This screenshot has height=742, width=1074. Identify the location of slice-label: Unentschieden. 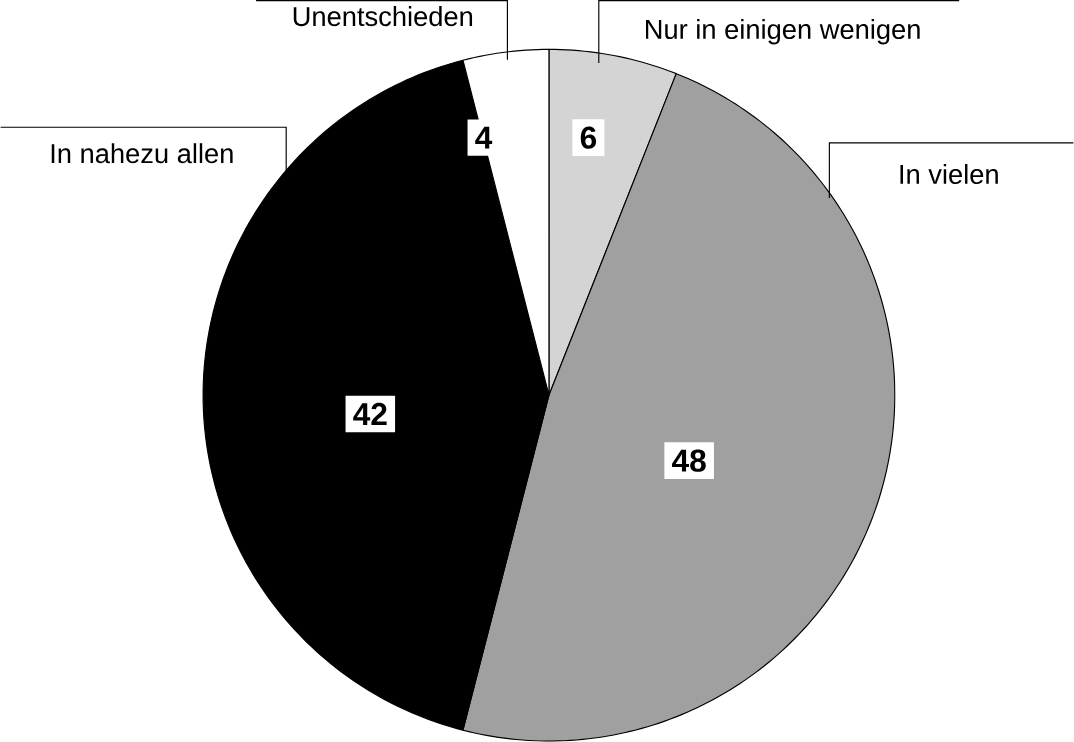
(383, 16).